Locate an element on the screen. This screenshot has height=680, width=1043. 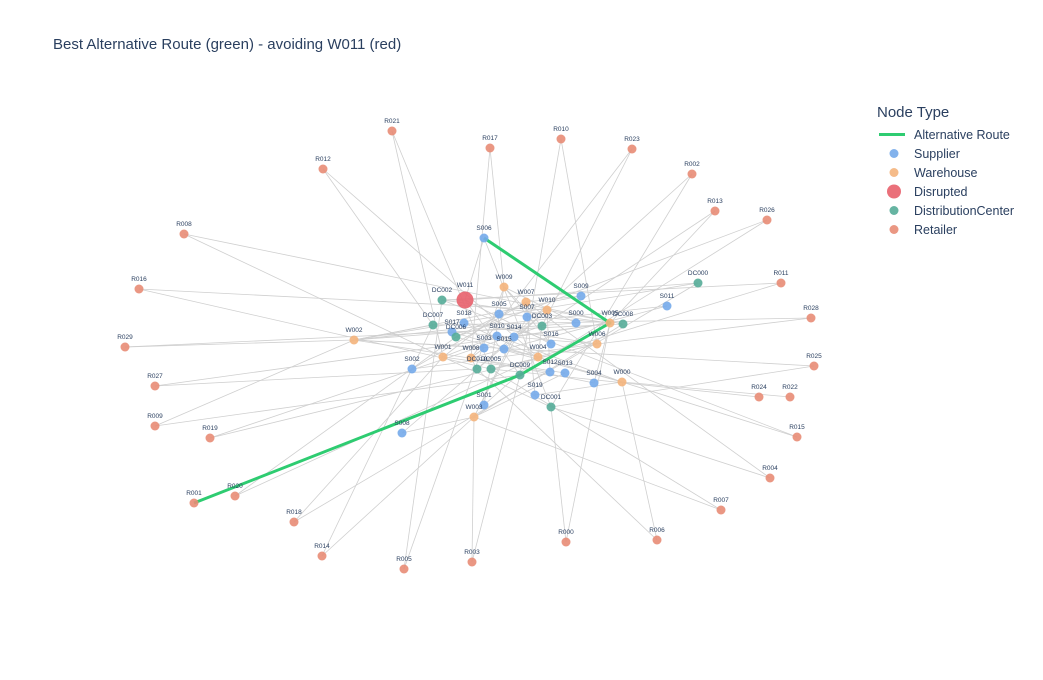
node-s005: S005 is located at coordinates (499, 310).